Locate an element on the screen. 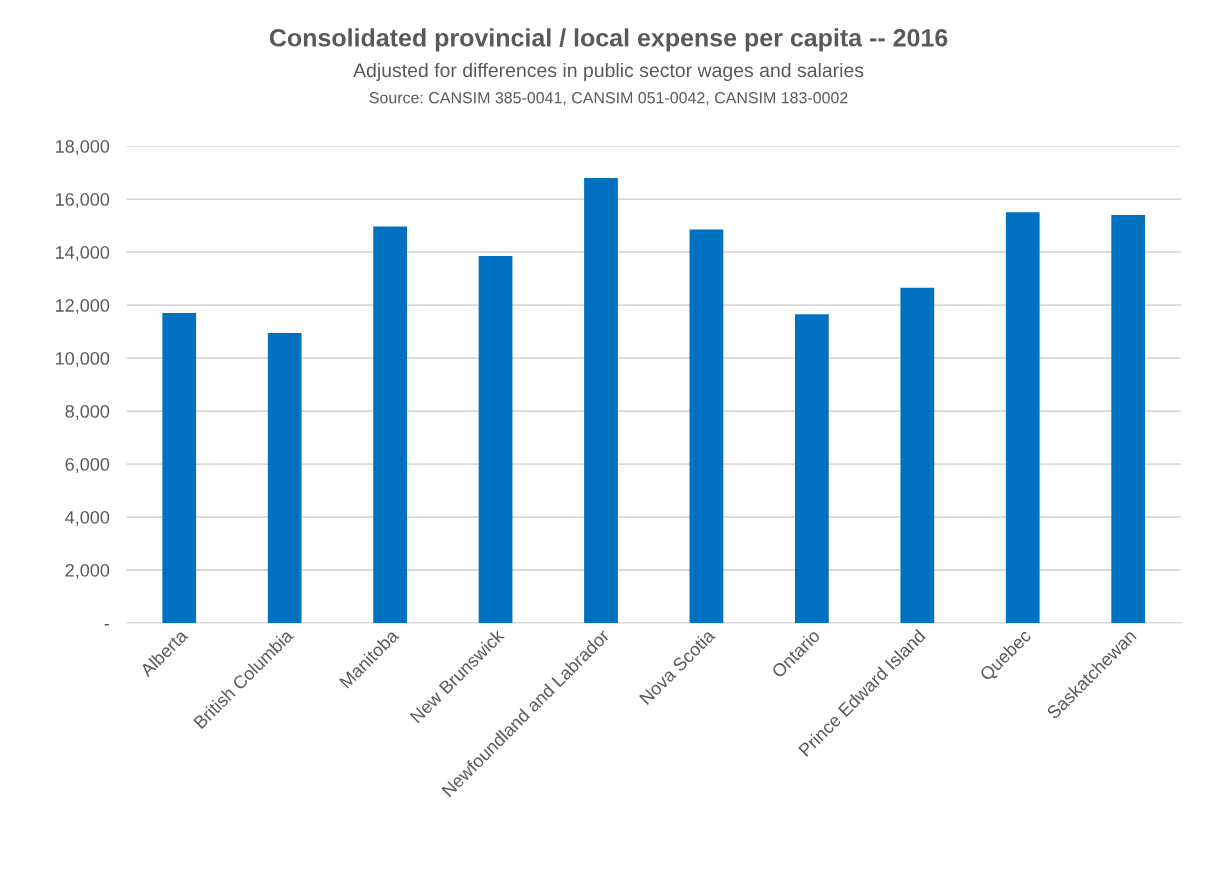 Image resolution: width=1205 pixels, height=875 pixels. y-tick-label: 4,000 is located at coordinates (87, 518).